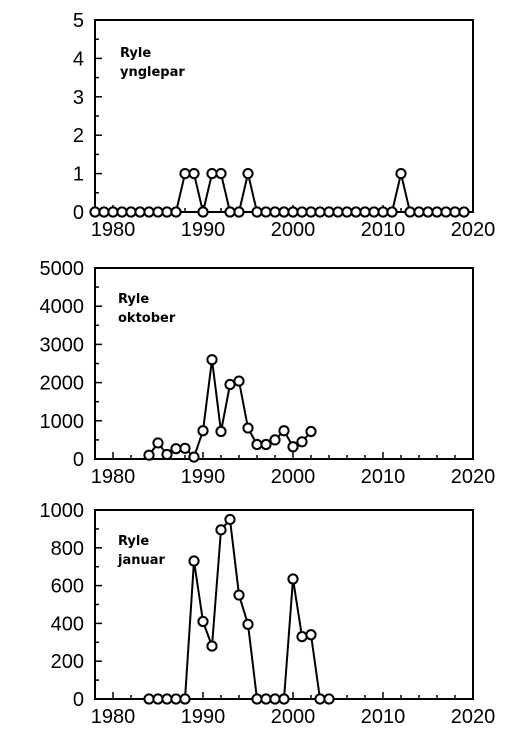 This screenshot has height=747, width=505. What do you see at coordinates (473, 717) in the screenshot?
I see `x-tick-label: 2020` at bounding box center [473, 717].